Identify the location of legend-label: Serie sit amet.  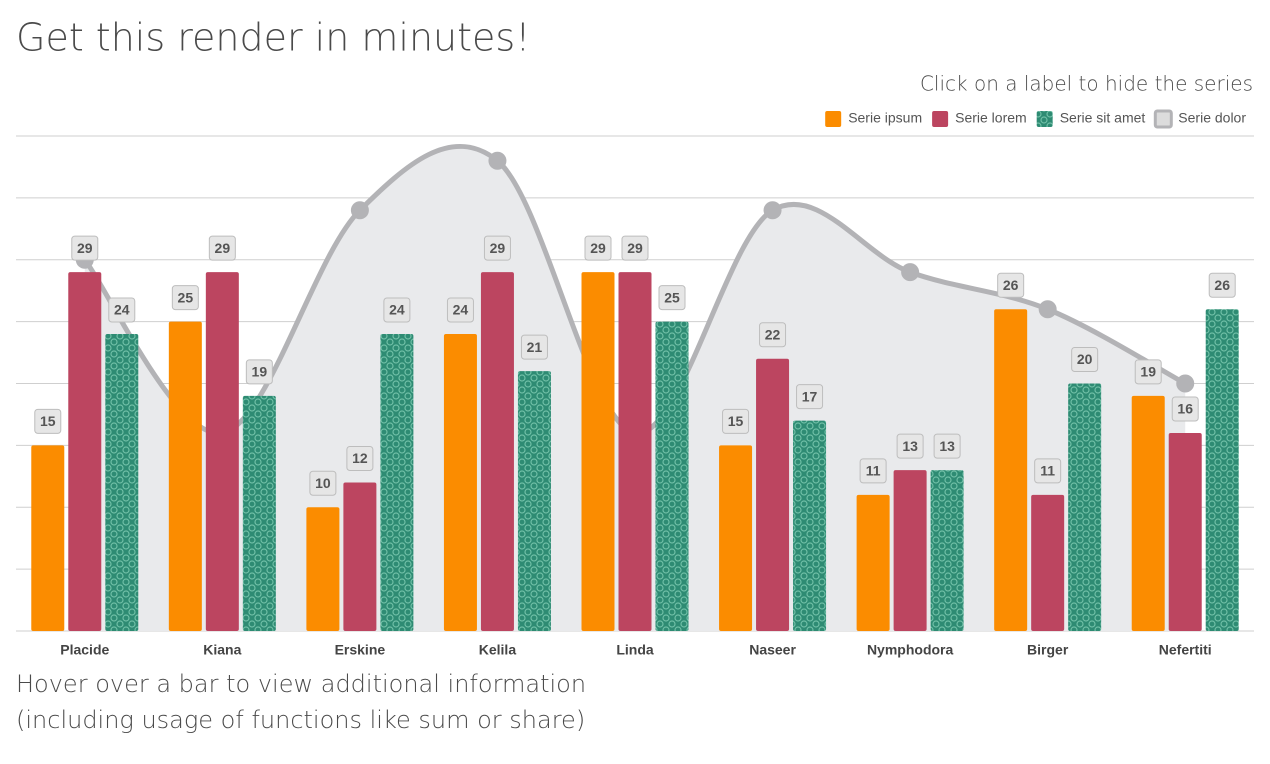
(1103, 118).